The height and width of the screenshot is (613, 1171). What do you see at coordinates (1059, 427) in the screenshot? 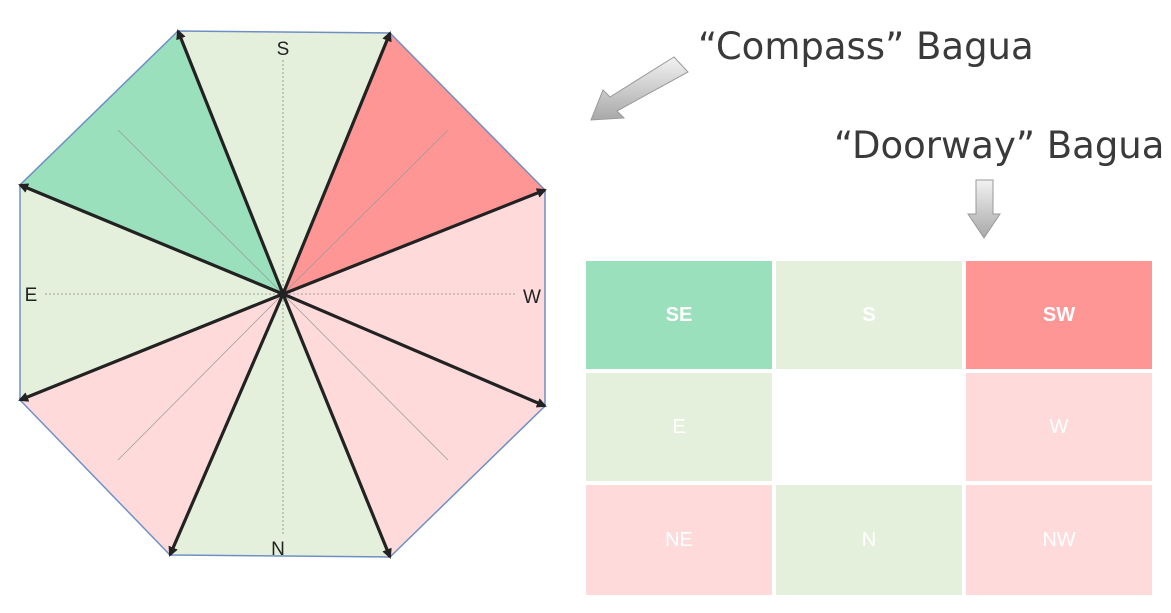
I see `grid-cell-w: W` at bounding box center [1059, 427].